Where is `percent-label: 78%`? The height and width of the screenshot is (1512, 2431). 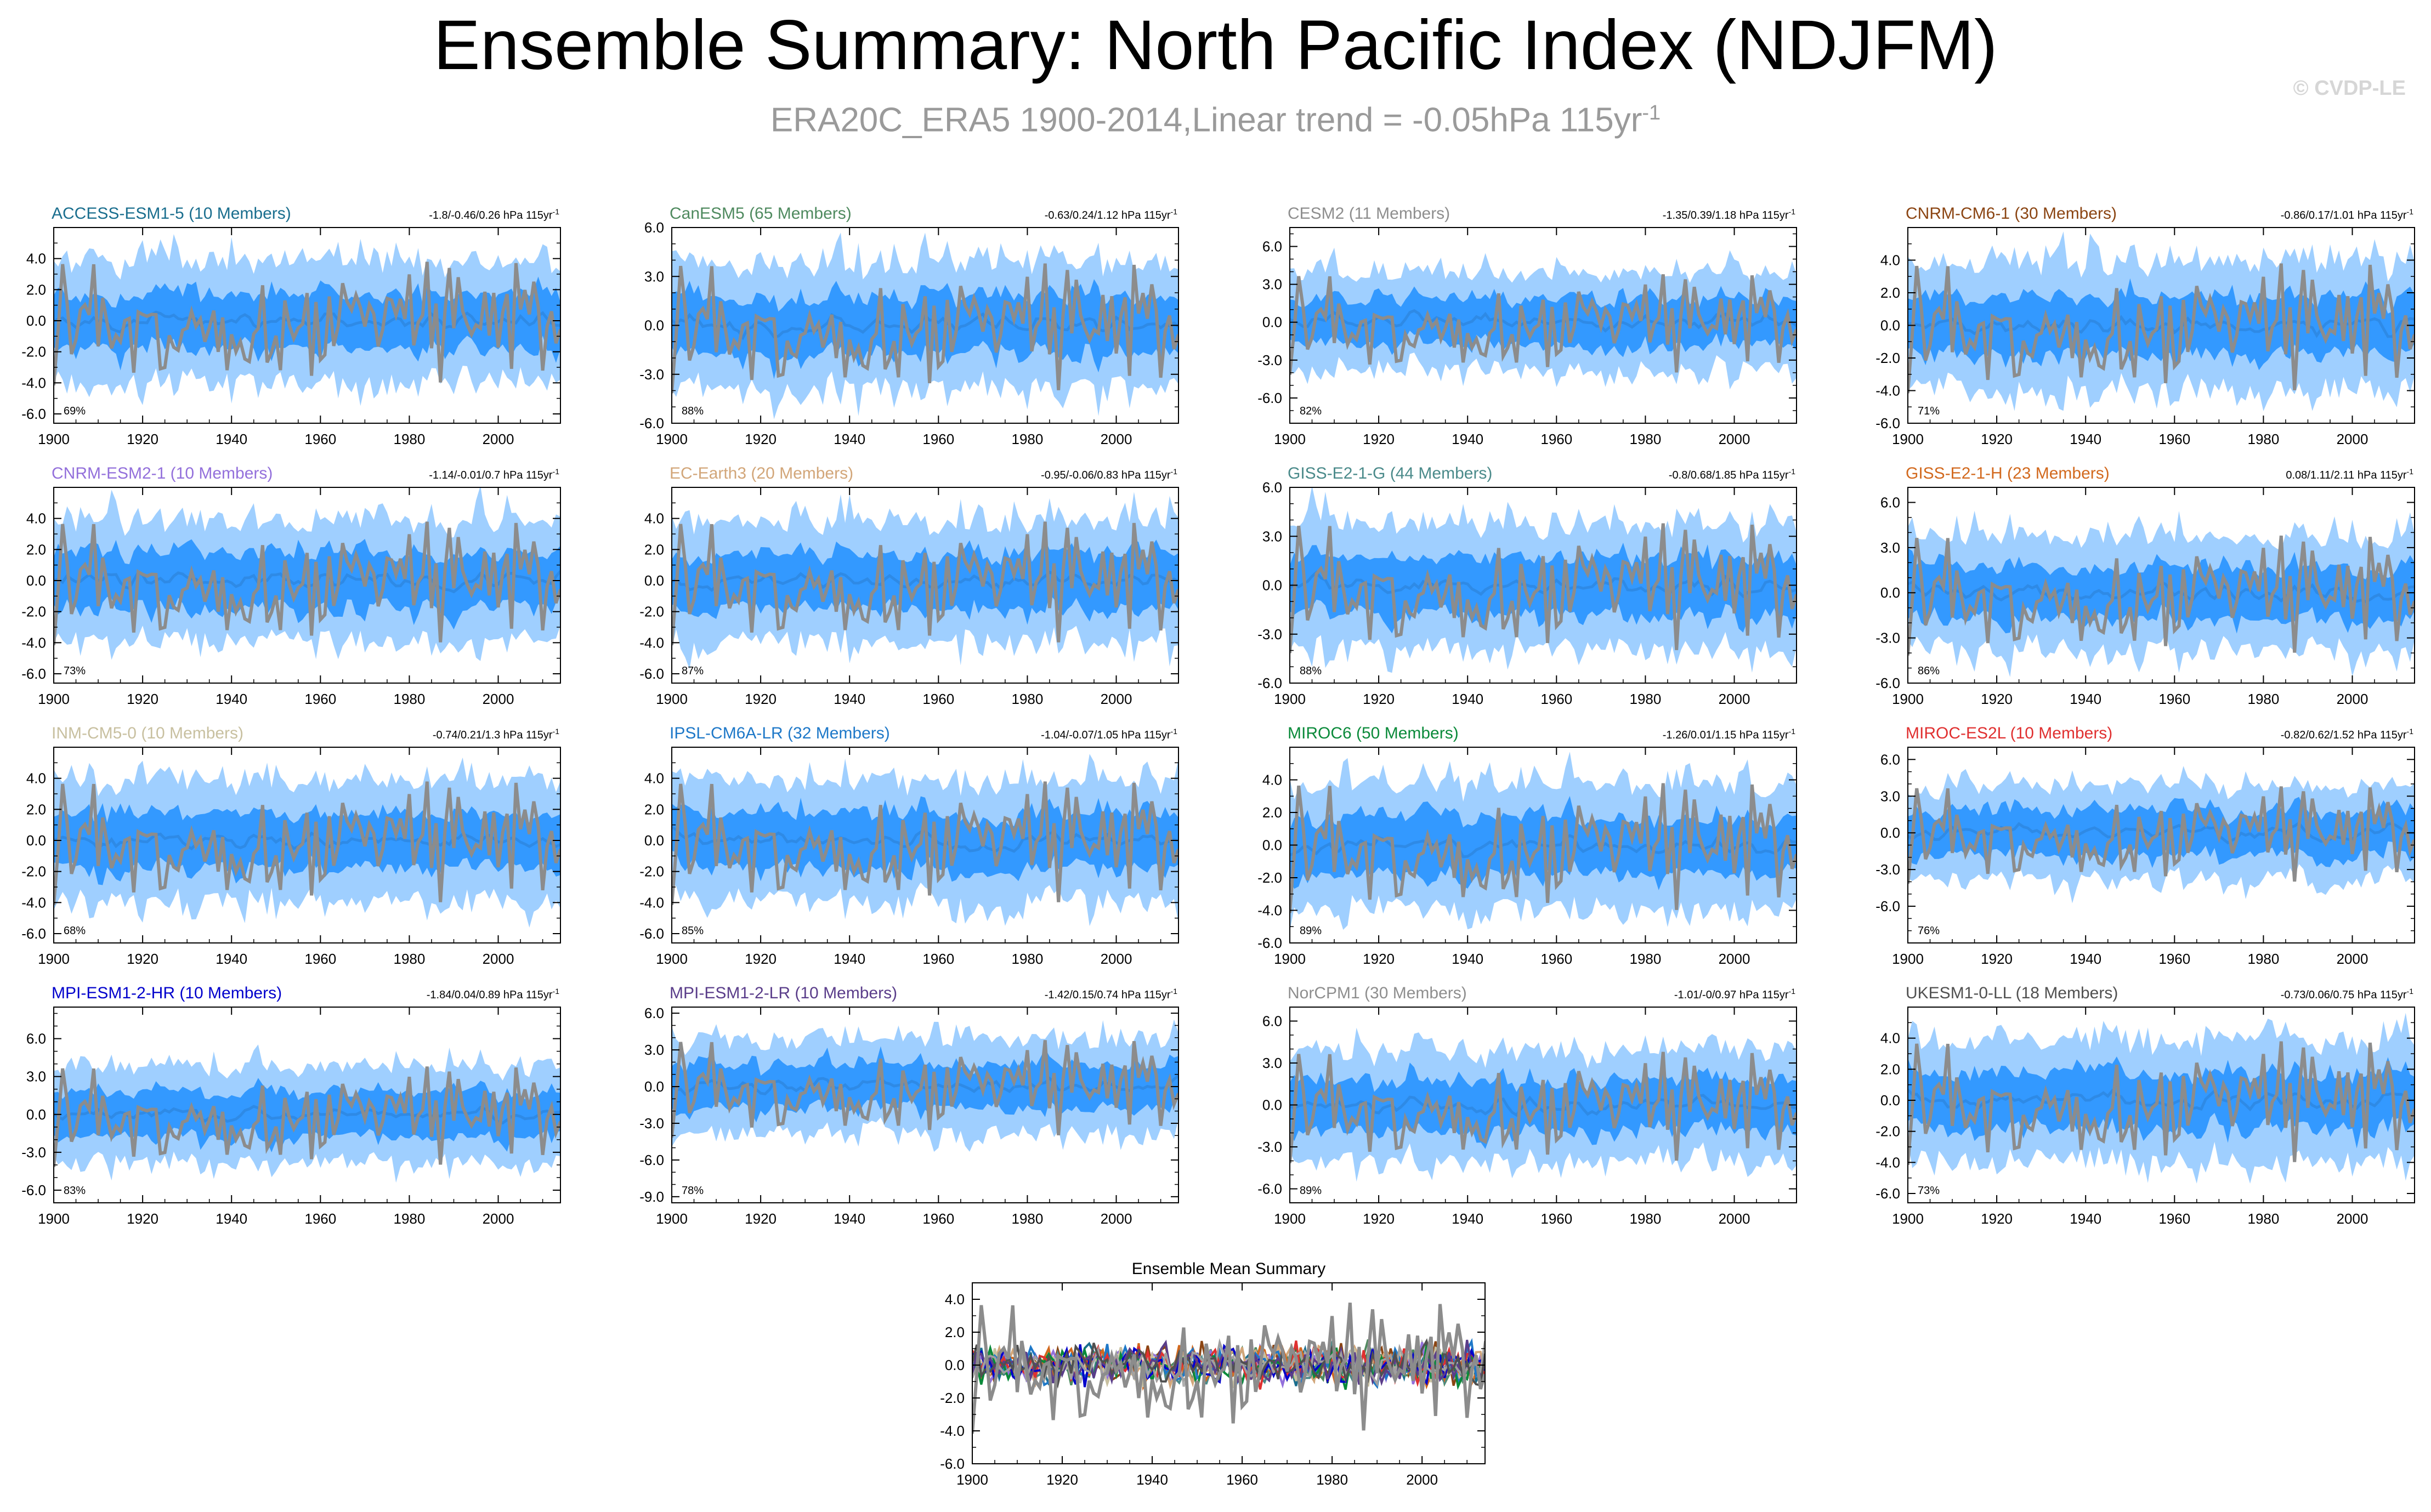 percent-label: 78% is located at coordinates (693, 1191).